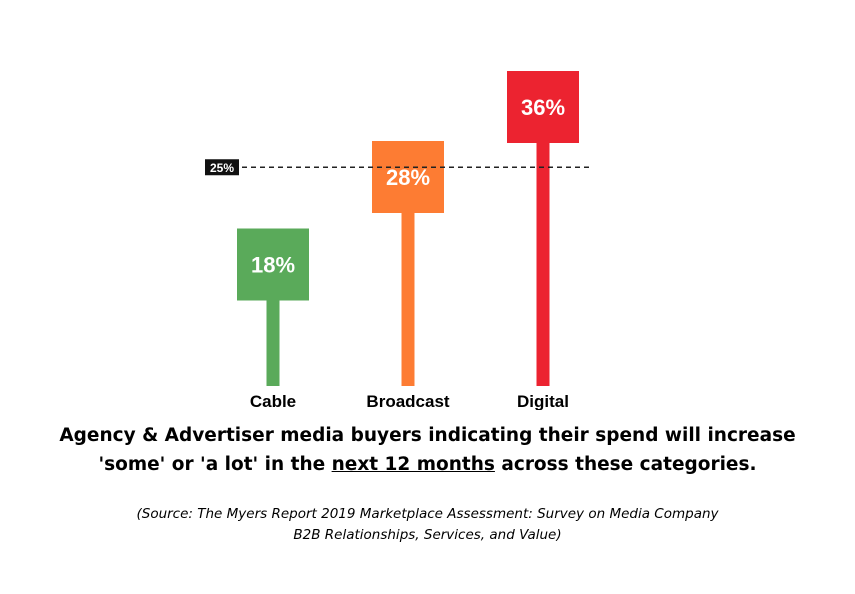 The height and width of the screenshot is (594, 855). I want to click on value-label-digital: 36%, so click(543, 107).